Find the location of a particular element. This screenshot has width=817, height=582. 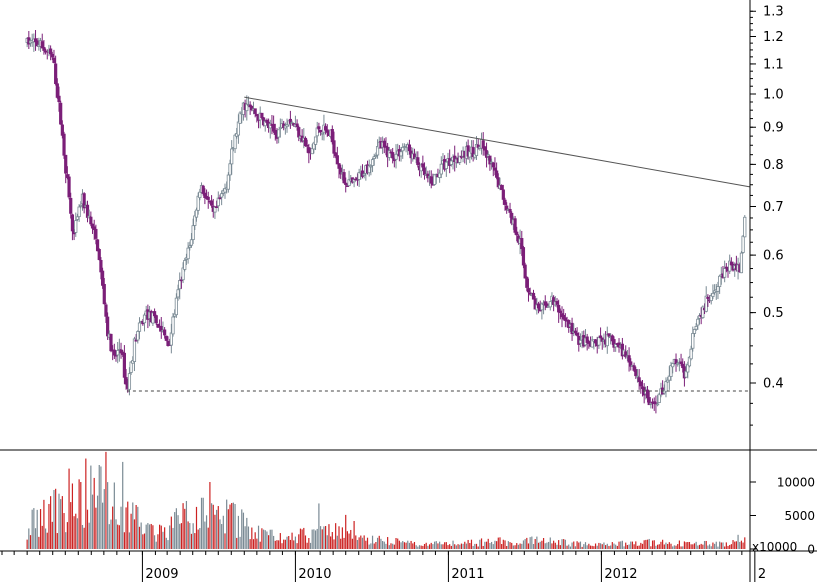

y-tick-label: 0.8 is located at coordinates (773, 165).